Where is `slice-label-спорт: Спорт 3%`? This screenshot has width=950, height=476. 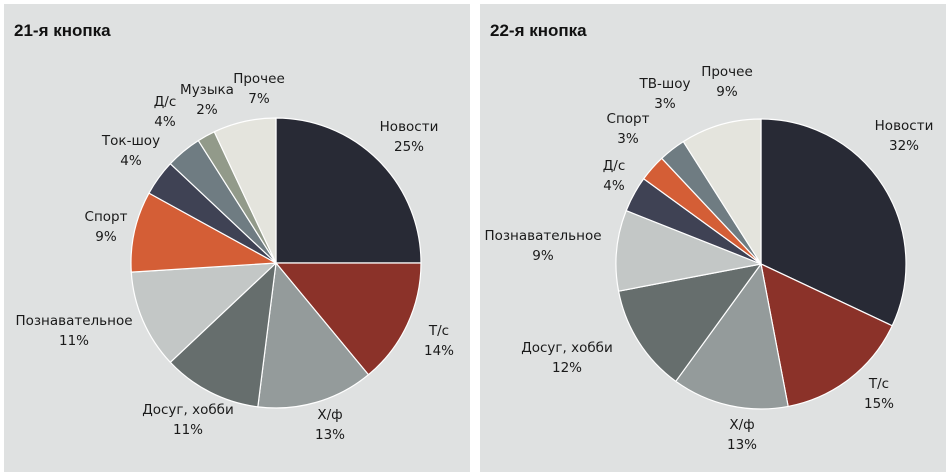
slice-label-спорт: Спорт 3% is located at coordinates (628, 129).